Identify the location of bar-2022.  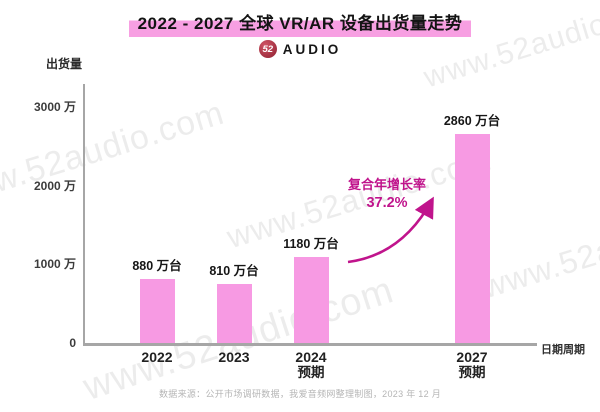
(157, 311).